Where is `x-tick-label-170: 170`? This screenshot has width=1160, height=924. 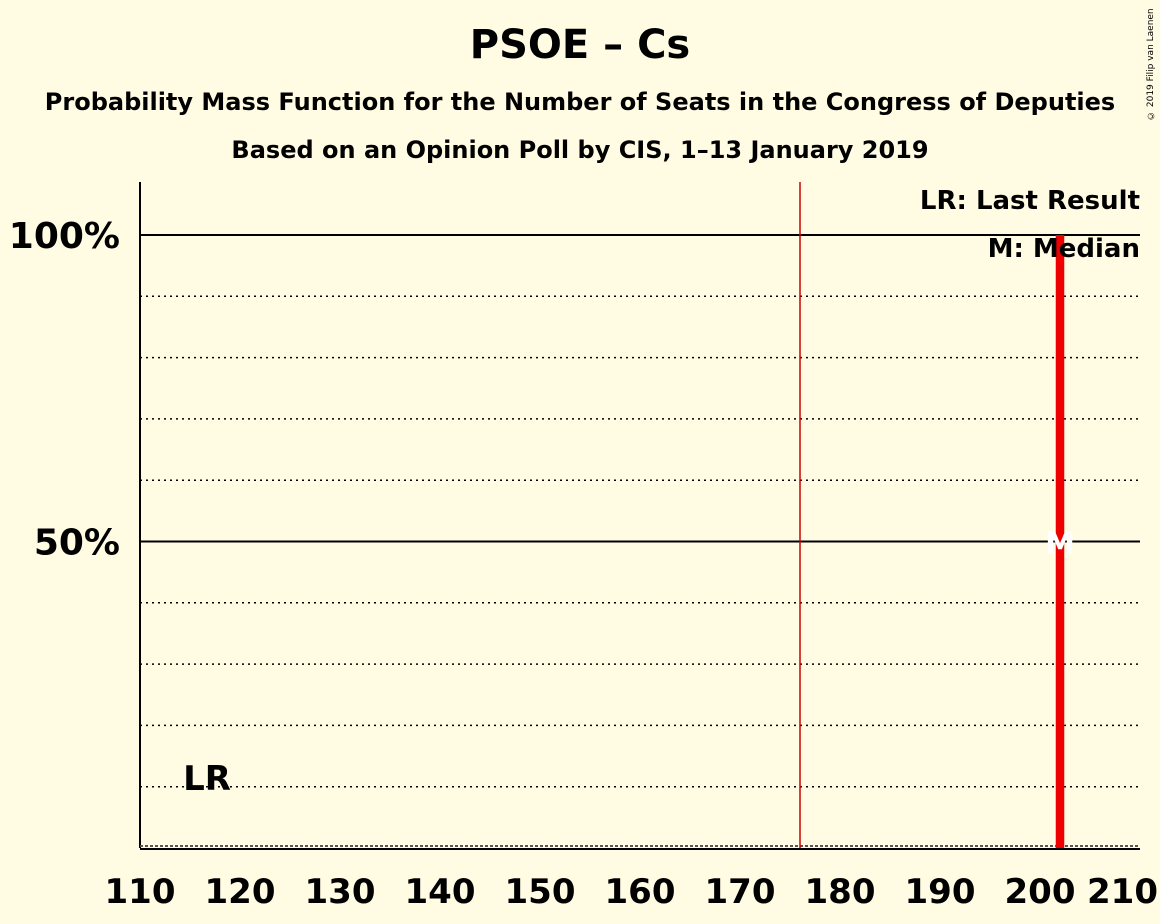
x-tick-label-170: 170 is located at coordinates (740, 892).